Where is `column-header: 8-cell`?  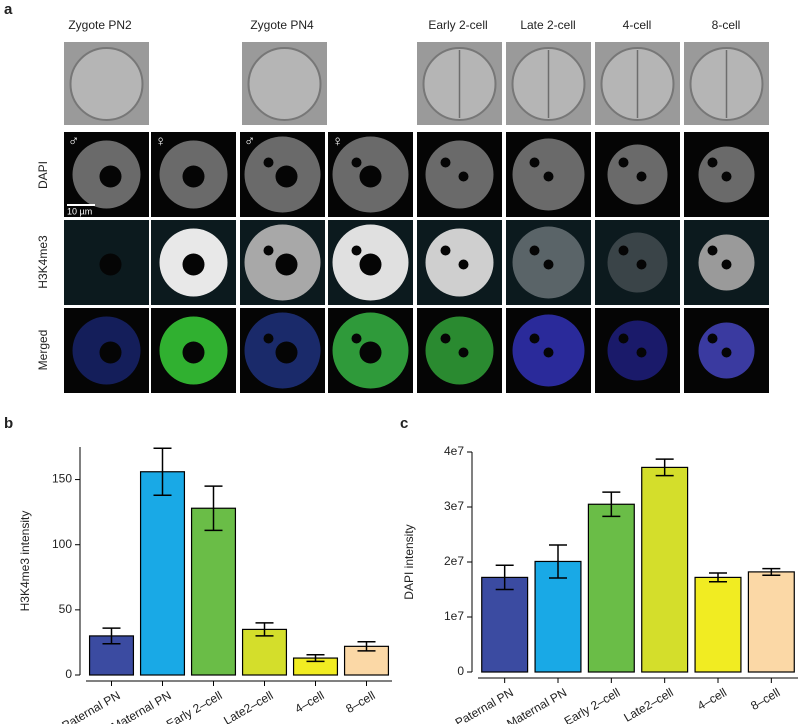 column-header: 8-cell is located at coordinates (726, 25).